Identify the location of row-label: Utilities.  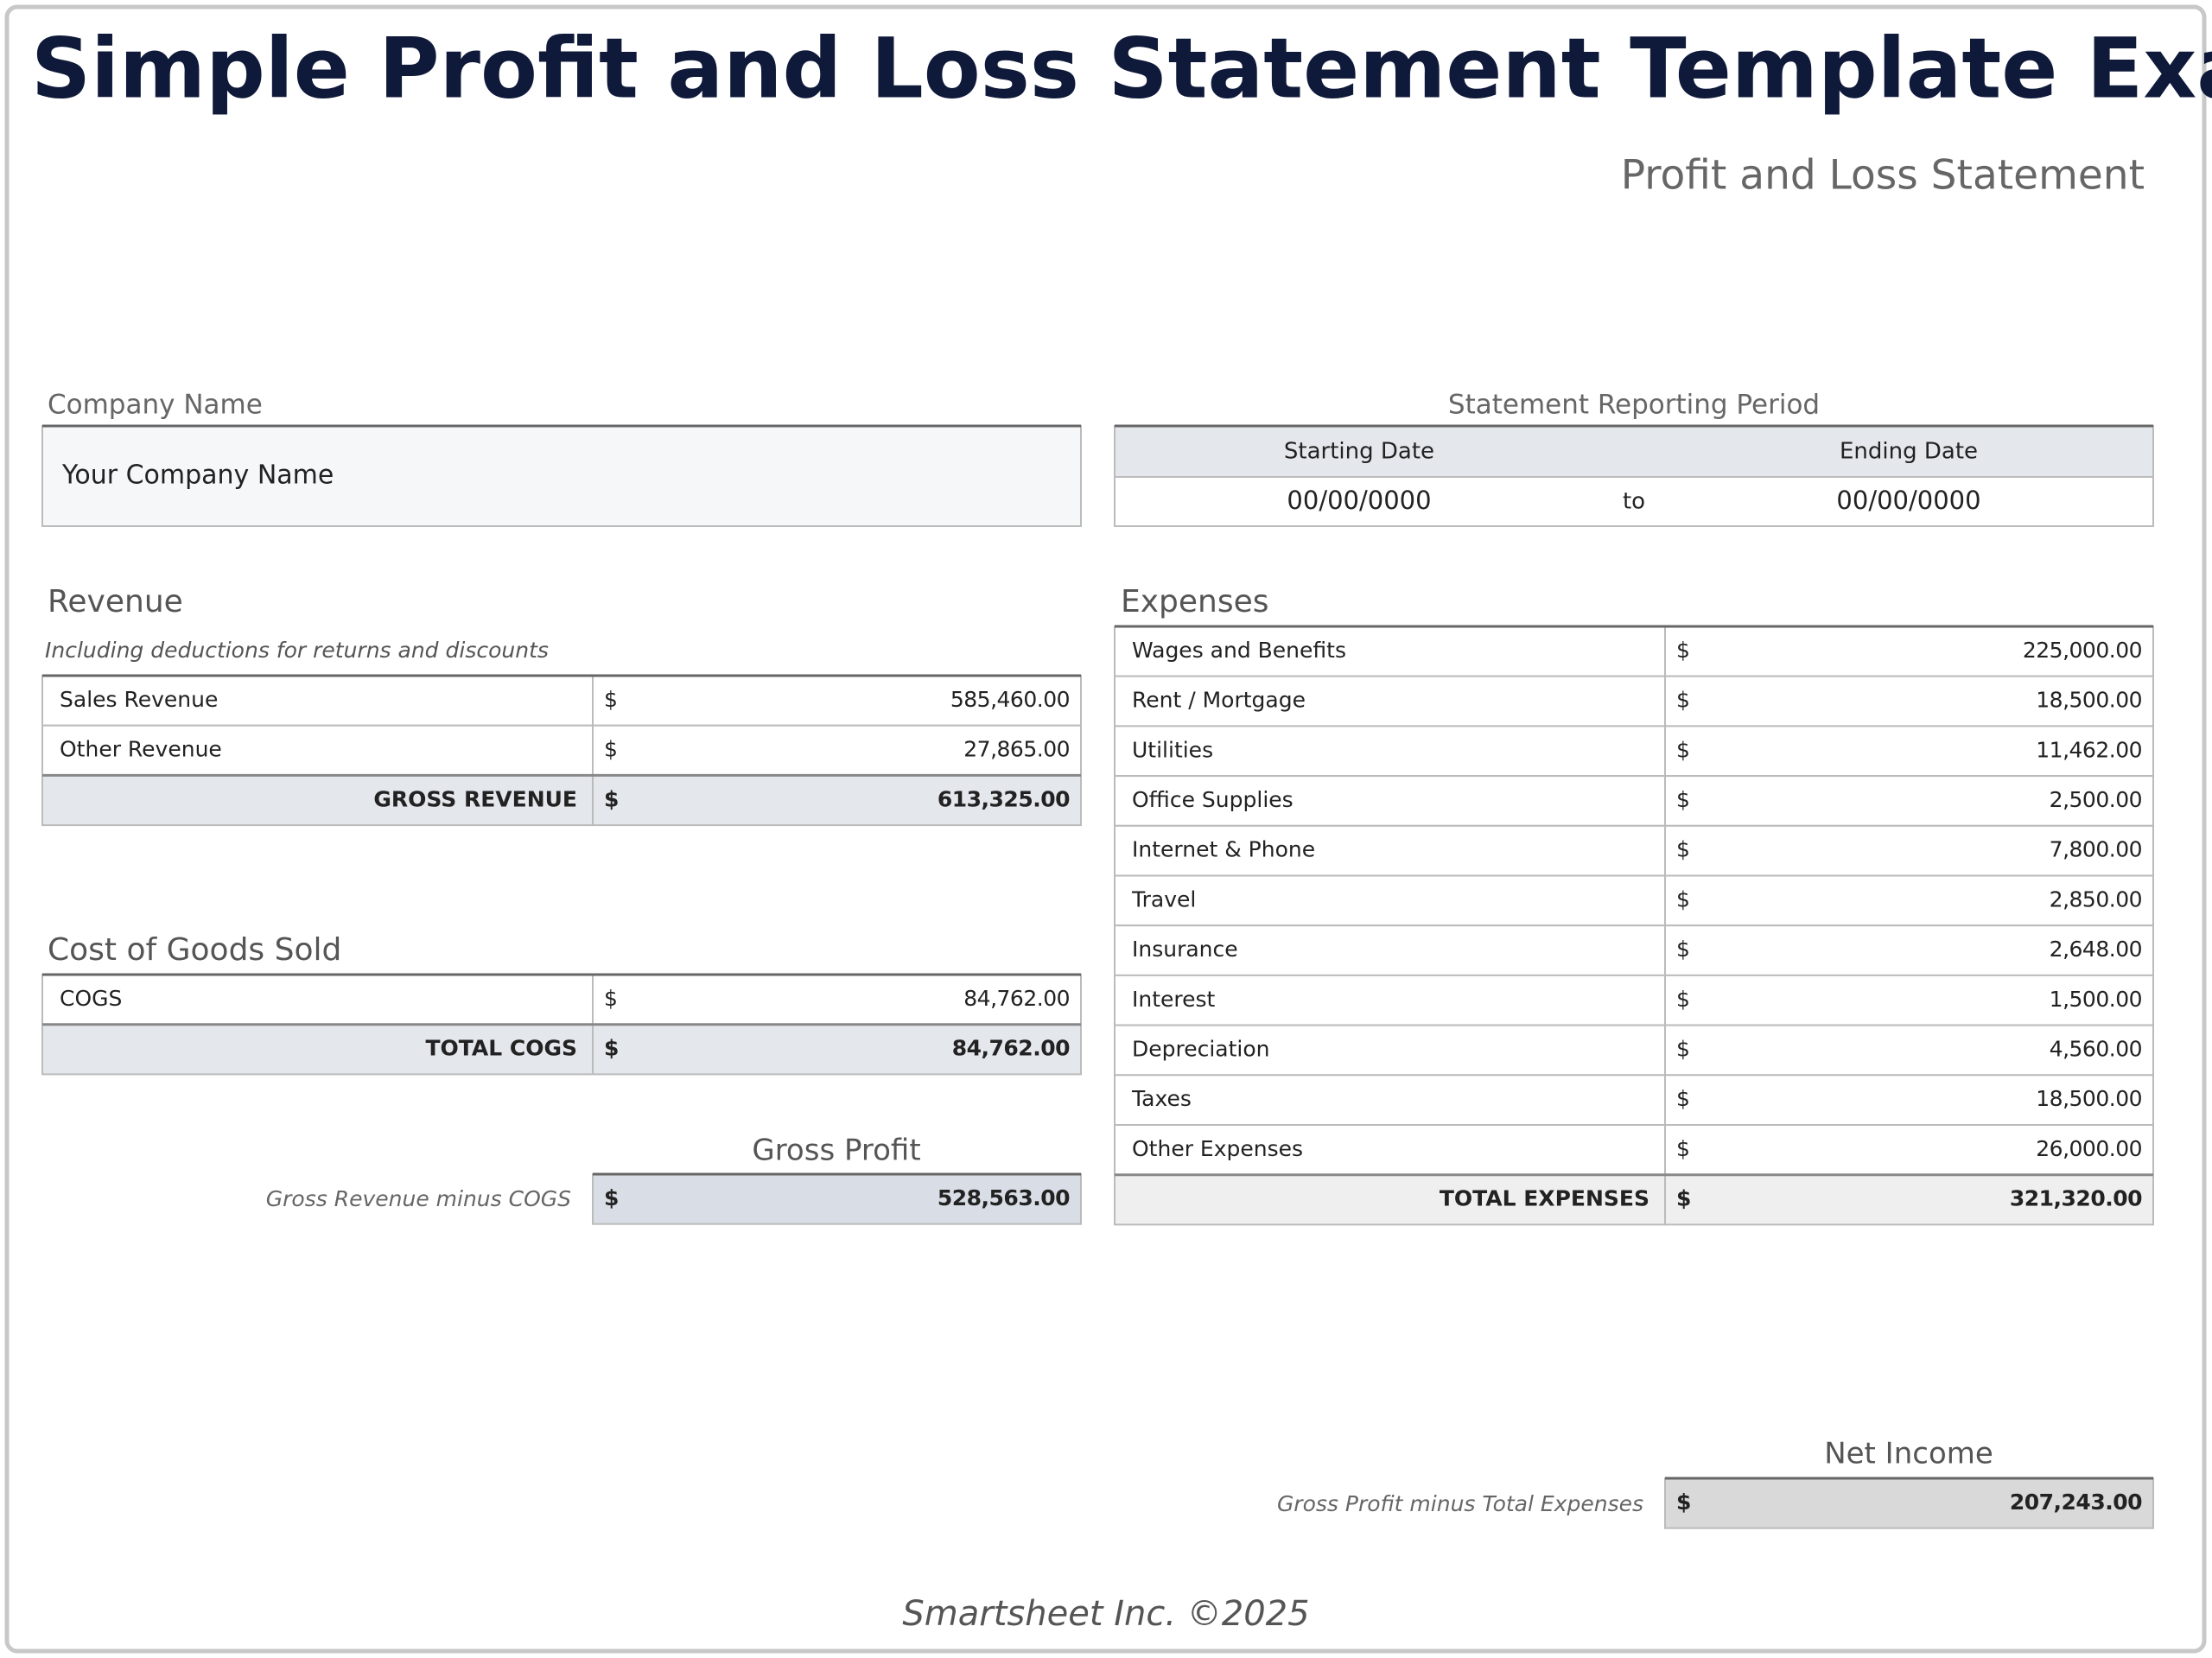
(1172, 749).